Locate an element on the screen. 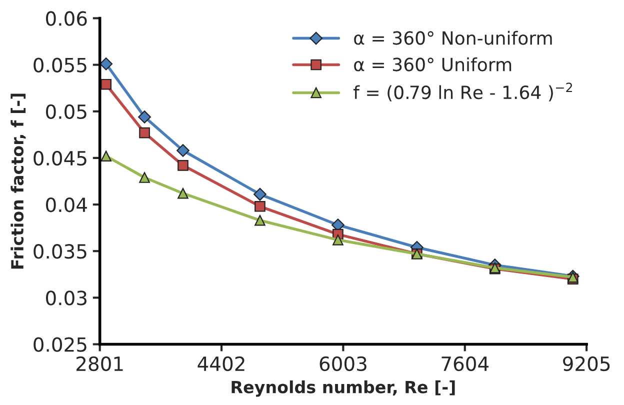 The width and height of the screenshot is (624, 405). y-axis-title: Friction factor, f [-] is located at coordinates (18, 181).